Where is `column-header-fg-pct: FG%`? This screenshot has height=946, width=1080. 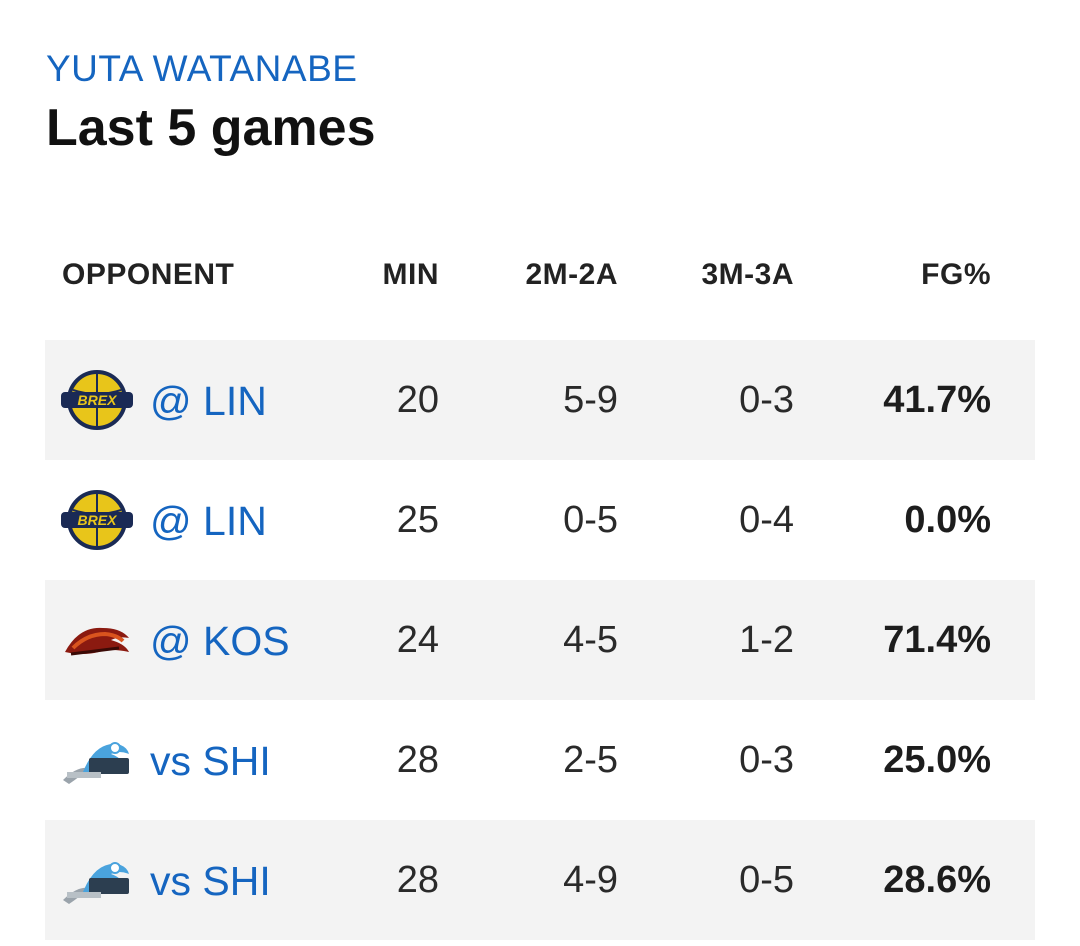
column-header-fg-pct: FG% is located at coordinates (956, 274).